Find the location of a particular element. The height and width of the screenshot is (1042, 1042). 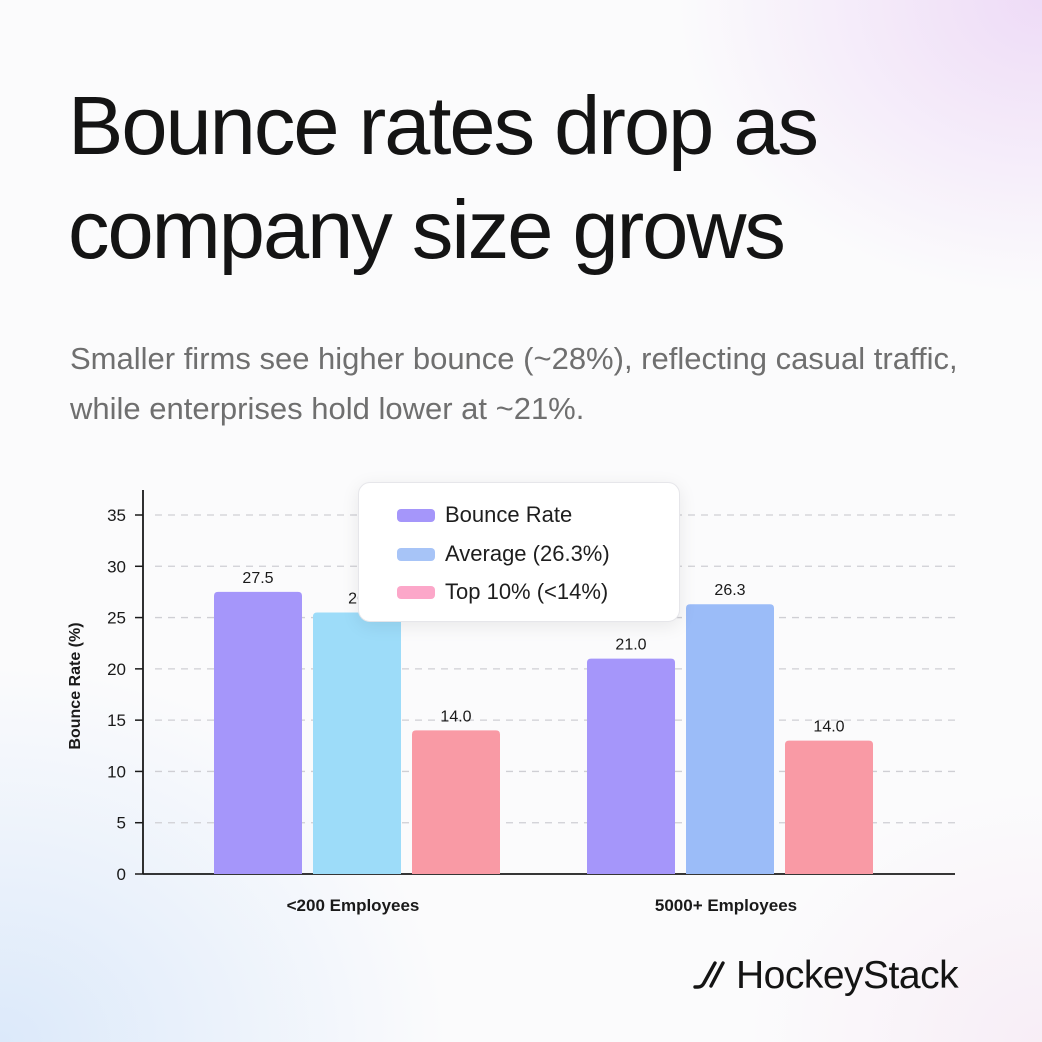

brand-name: HockeyStack is located at coordinates (847, 975).